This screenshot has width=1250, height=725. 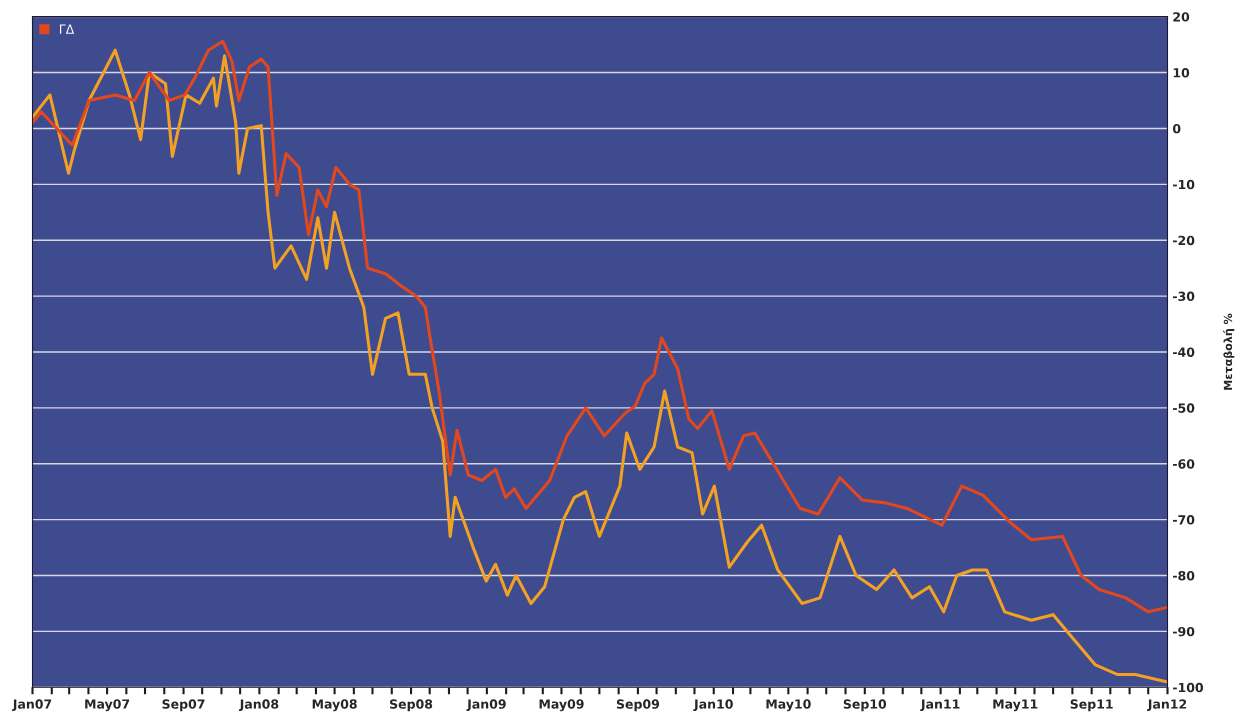 What do you see at coordinates (1015, 705) in the screenshot?
I see `x-tick-label: May11` at bounding box center [1015, 705].